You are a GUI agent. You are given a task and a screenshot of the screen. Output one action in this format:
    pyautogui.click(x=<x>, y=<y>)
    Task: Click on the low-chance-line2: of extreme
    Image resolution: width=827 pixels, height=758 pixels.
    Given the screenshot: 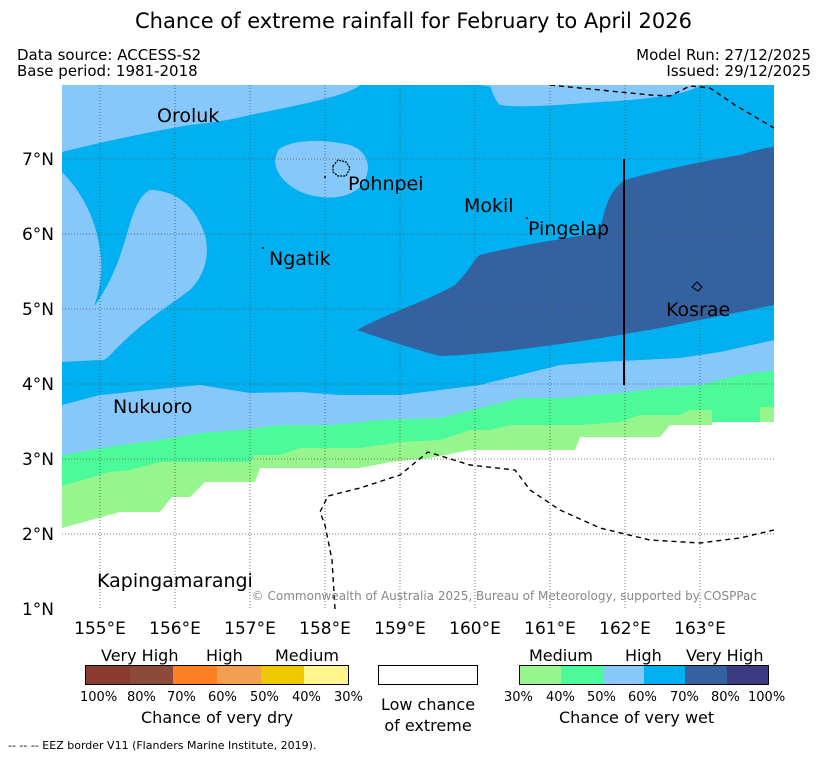 What is the action you would take?
    pyautogui.click(x=428, y=725)
    